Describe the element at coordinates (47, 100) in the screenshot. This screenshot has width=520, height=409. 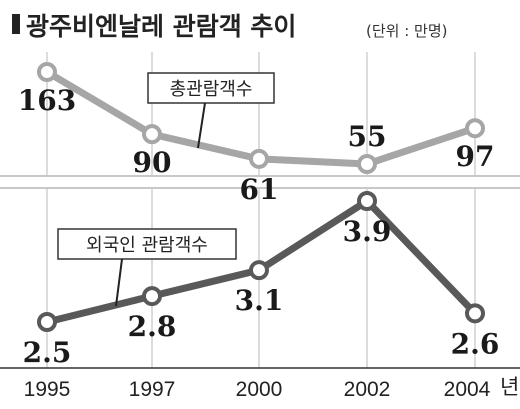
I see `total-visitors-value-label-0: 163` at that location.